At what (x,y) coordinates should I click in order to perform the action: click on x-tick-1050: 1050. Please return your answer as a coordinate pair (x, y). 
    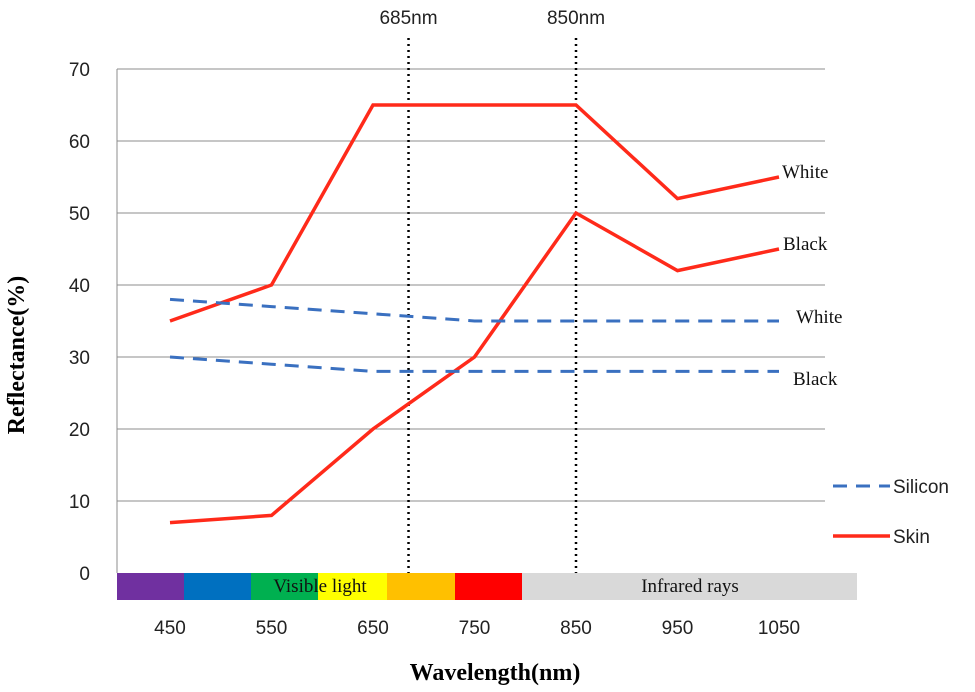
    Looking at the image, I should click on (779, 628).